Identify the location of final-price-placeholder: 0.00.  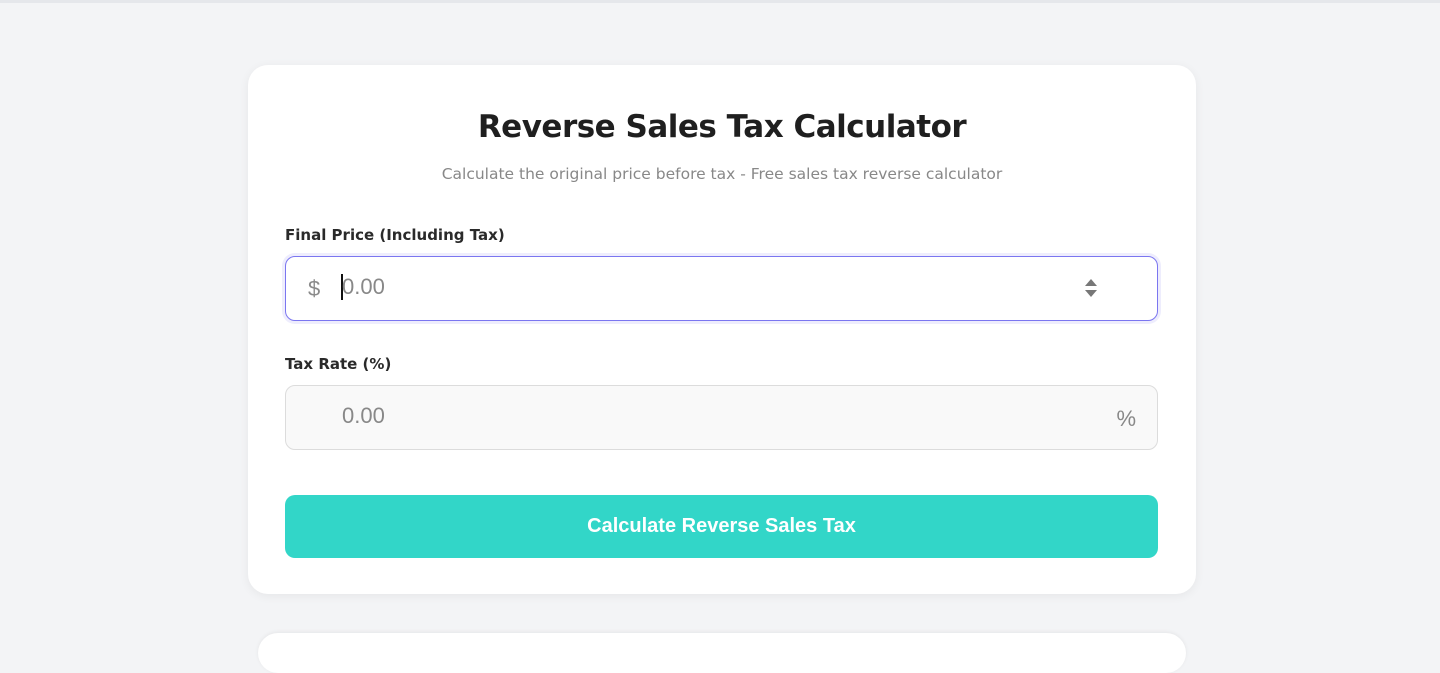
(363, 286).